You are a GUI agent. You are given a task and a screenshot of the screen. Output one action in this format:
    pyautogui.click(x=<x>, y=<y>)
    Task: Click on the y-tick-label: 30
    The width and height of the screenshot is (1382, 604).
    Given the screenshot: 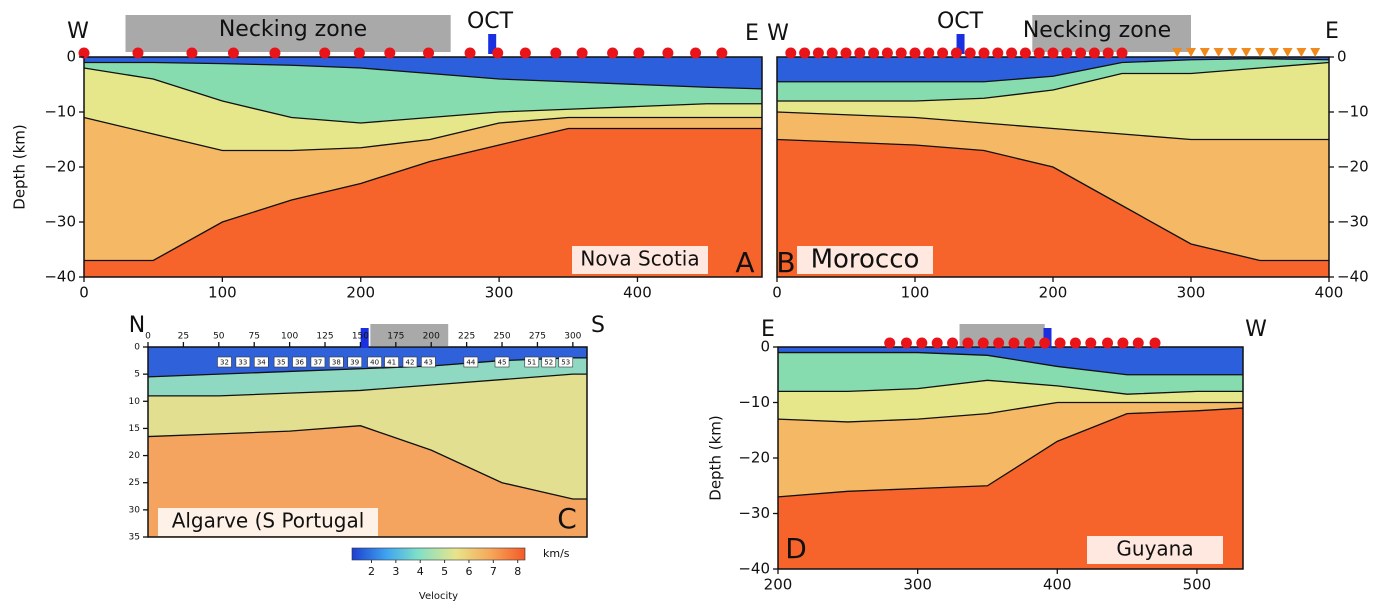 What is the action you would take?
    pyautogui.click(x=135, y=510)
    